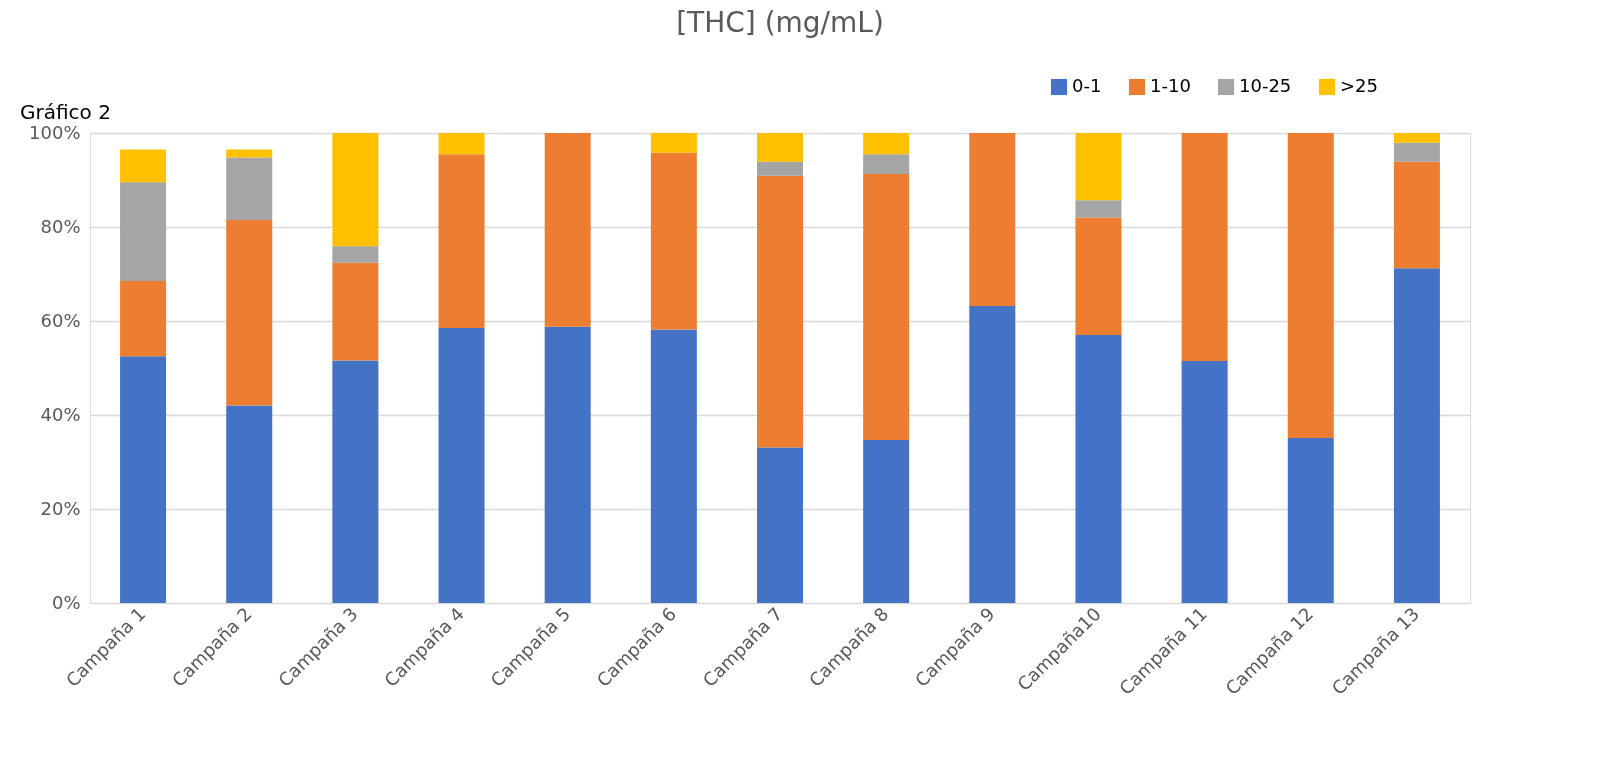 Image resolution: width=1607 pixels, height=761 pixels. Describe the element at coordinates (1265, 85) in the screenshot. I see `legend-label: 10-25` at that location.